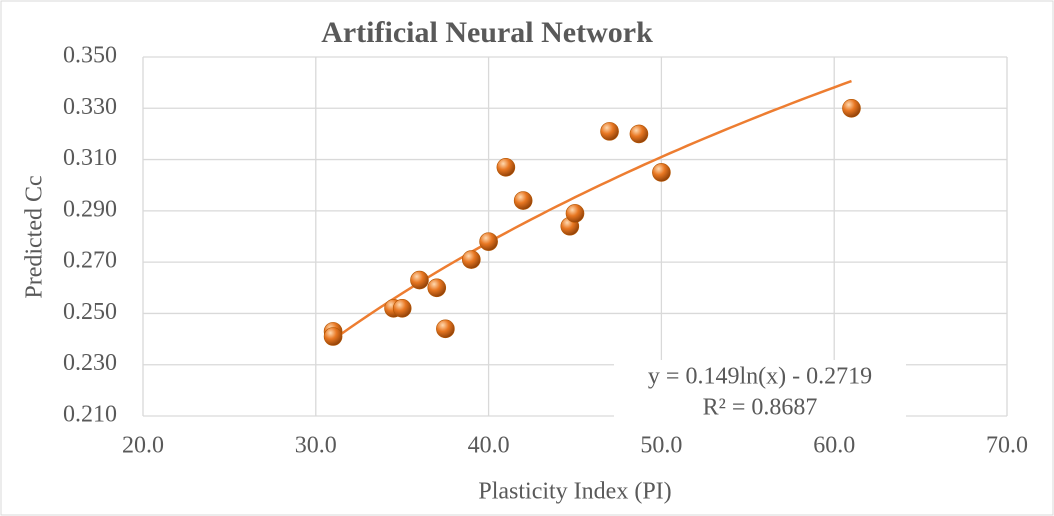 The width and height of the screenshot is (1054, 516). I want to click on trendline-r2: R² = 0.8687, so click(760, 408).